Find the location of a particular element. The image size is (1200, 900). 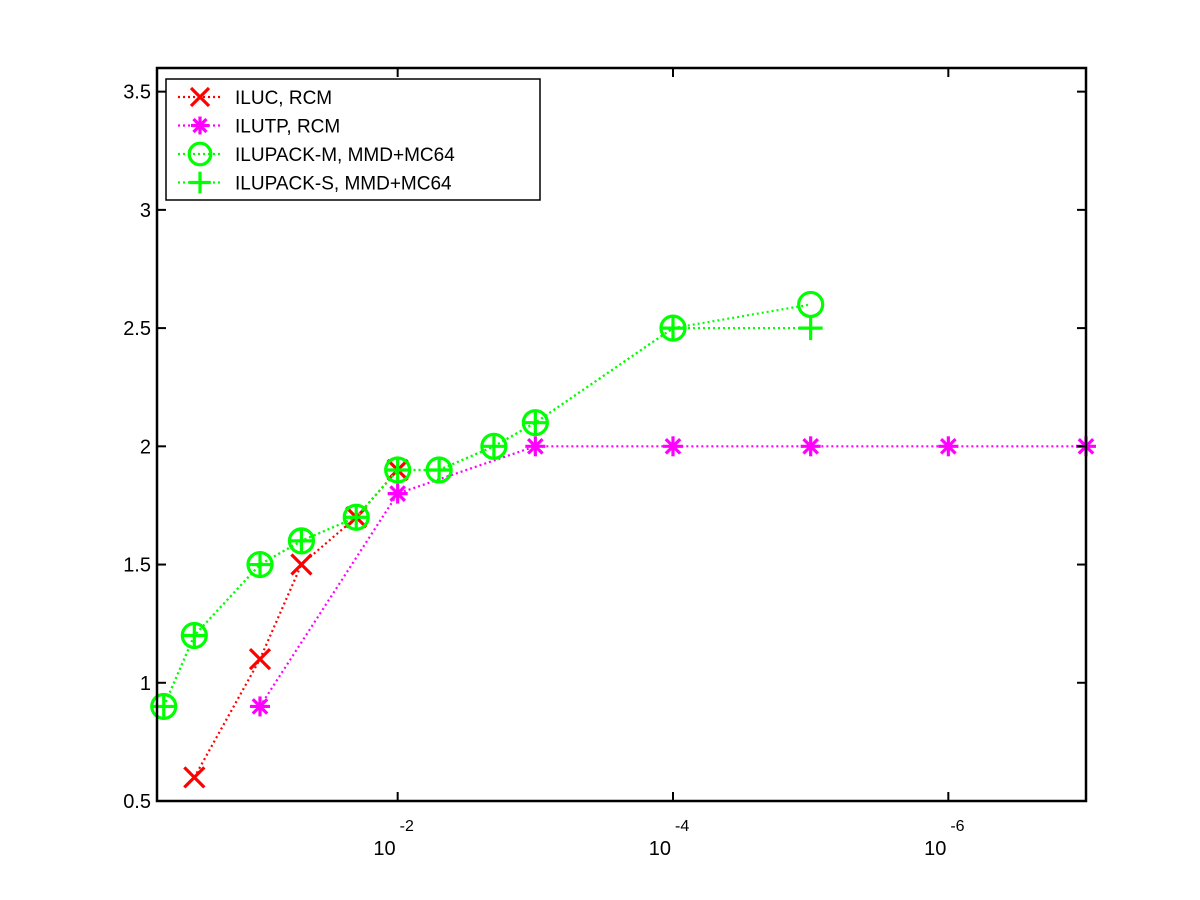

x-tick-label-exponent: -2 is located at coordinates (407, 826).